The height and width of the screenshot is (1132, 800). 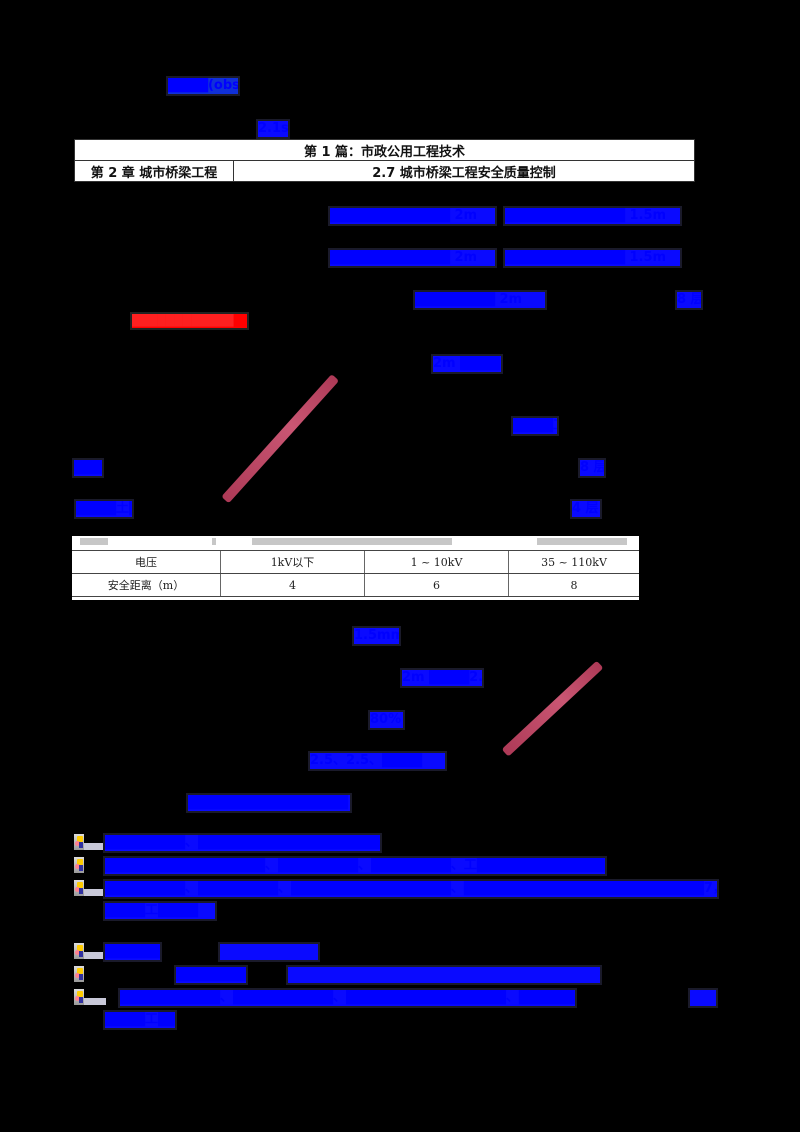 What do you see at coordinates (412, 258) in the screenshot?
I see `para-2a: ████████████ 2m` at bounding box center [412, 258].